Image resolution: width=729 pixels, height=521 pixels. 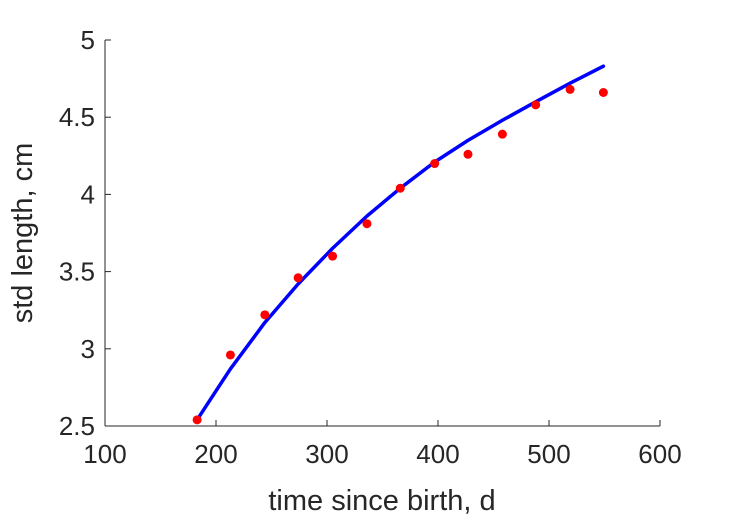 What do you see at coordinates (659, 454) in the screenshot?
I see `x-tick-label: 600` at bounding box center [659, 454].